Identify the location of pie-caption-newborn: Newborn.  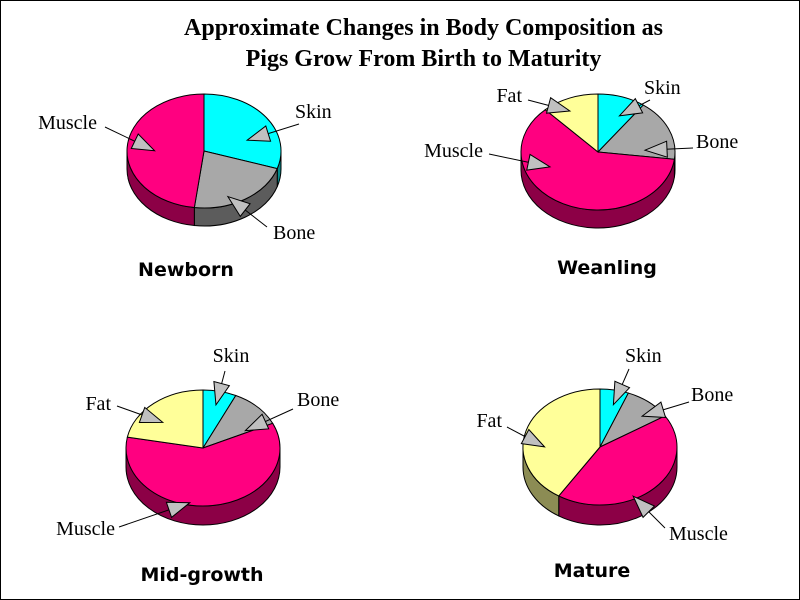
(186, 270).